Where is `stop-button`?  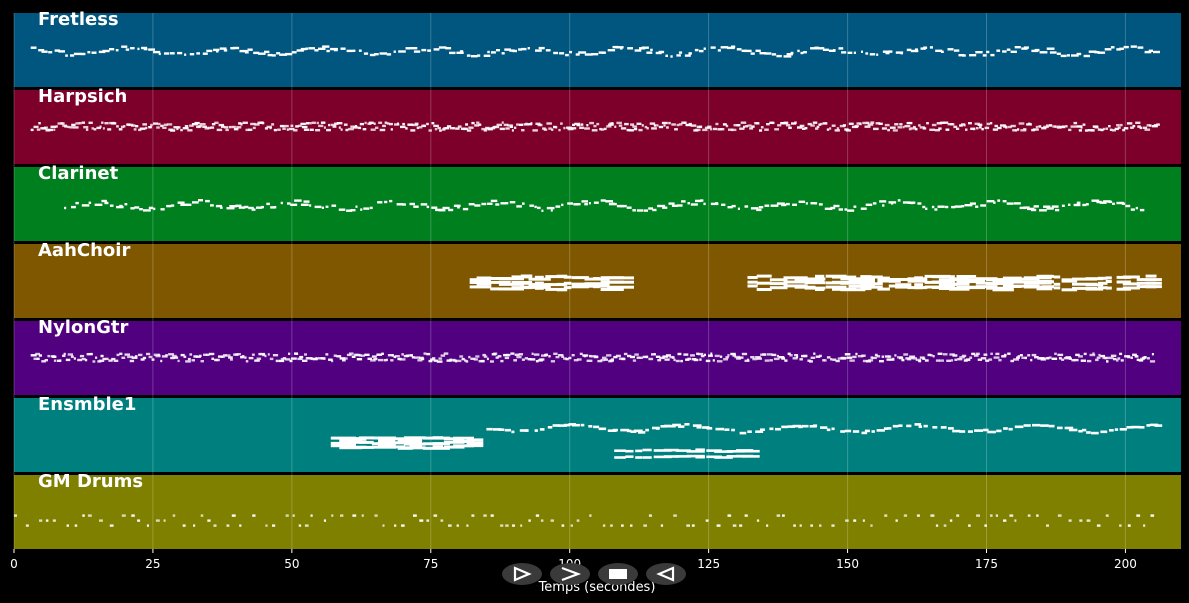
stop-button is located at coordinates (618, 574).